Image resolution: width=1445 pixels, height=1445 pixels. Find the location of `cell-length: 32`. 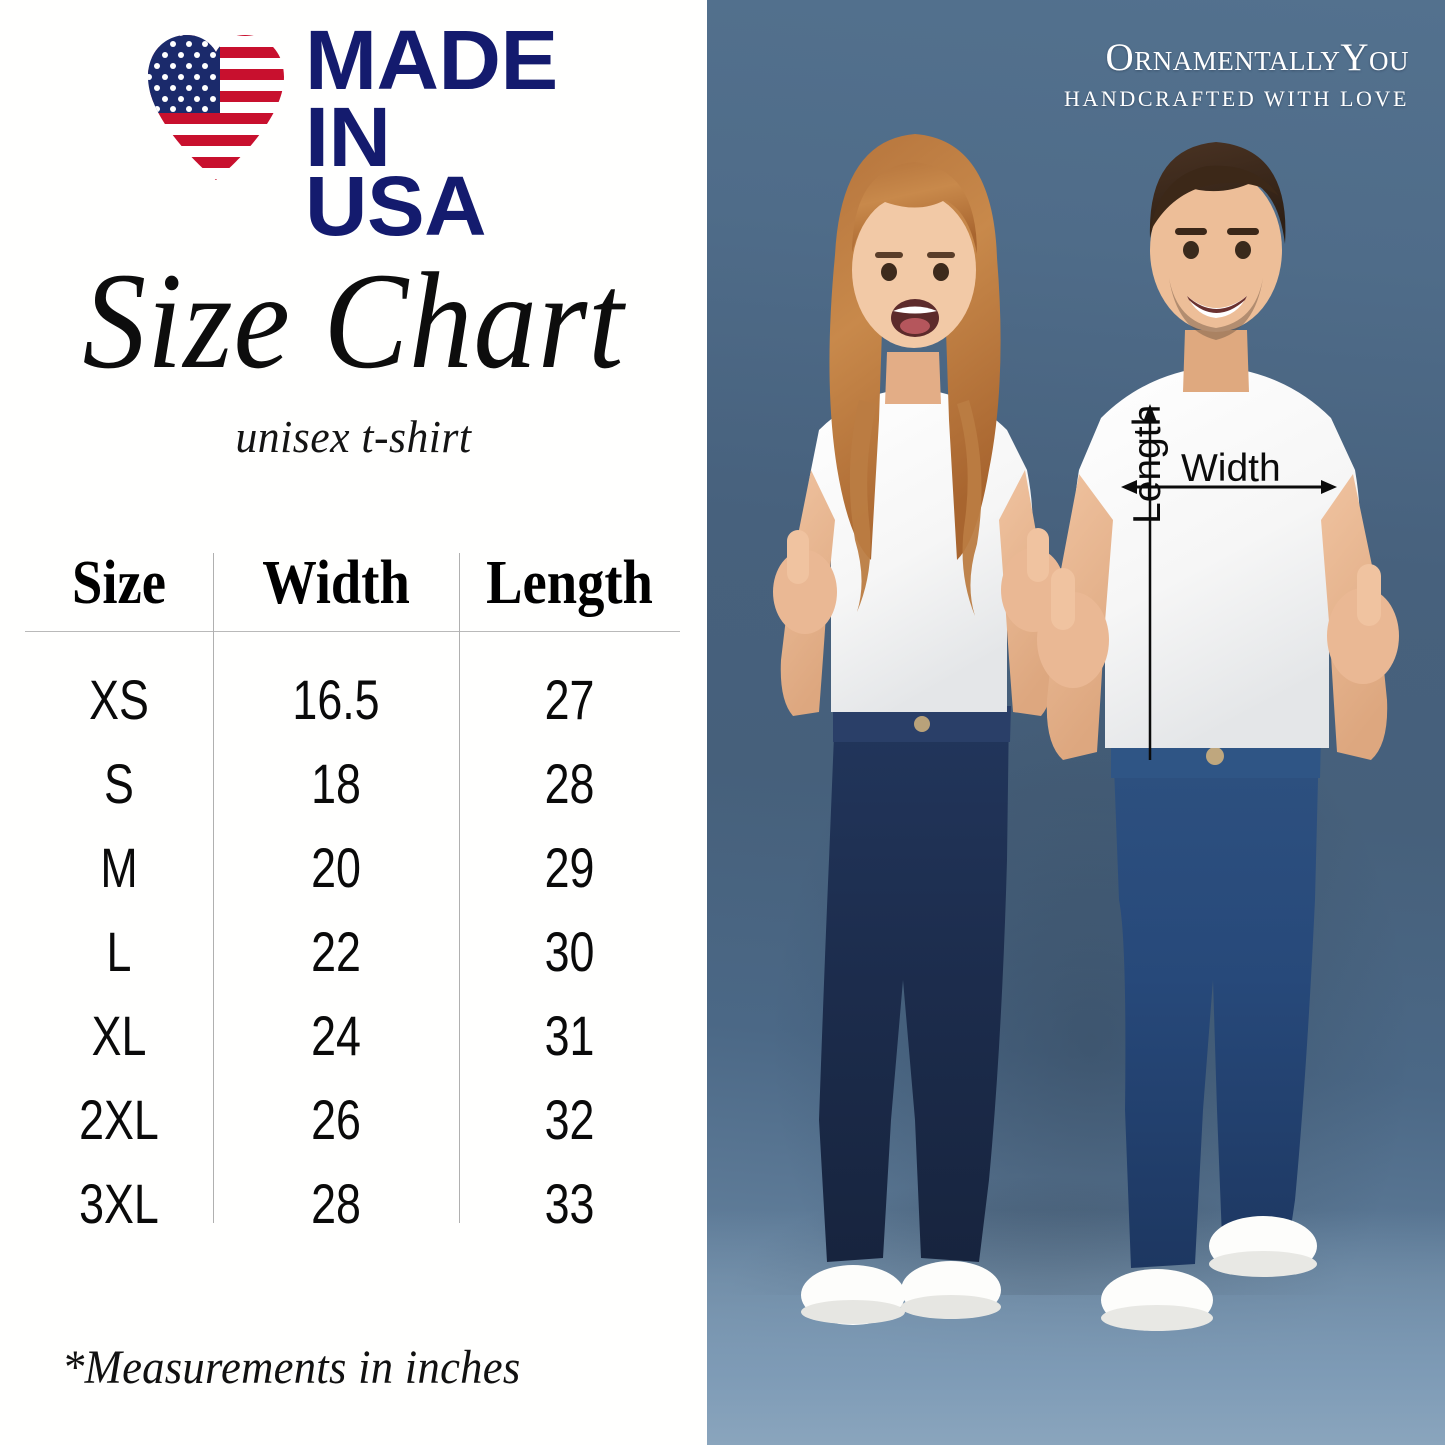

cell-length: 32 is located at coordinates (569, 1119).